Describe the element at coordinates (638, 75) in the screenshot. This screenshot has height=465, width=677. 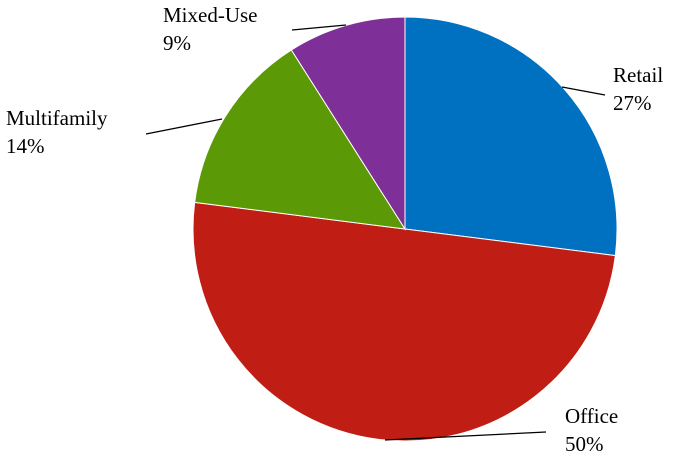
I see `slice-category-label: Retail` at that location.